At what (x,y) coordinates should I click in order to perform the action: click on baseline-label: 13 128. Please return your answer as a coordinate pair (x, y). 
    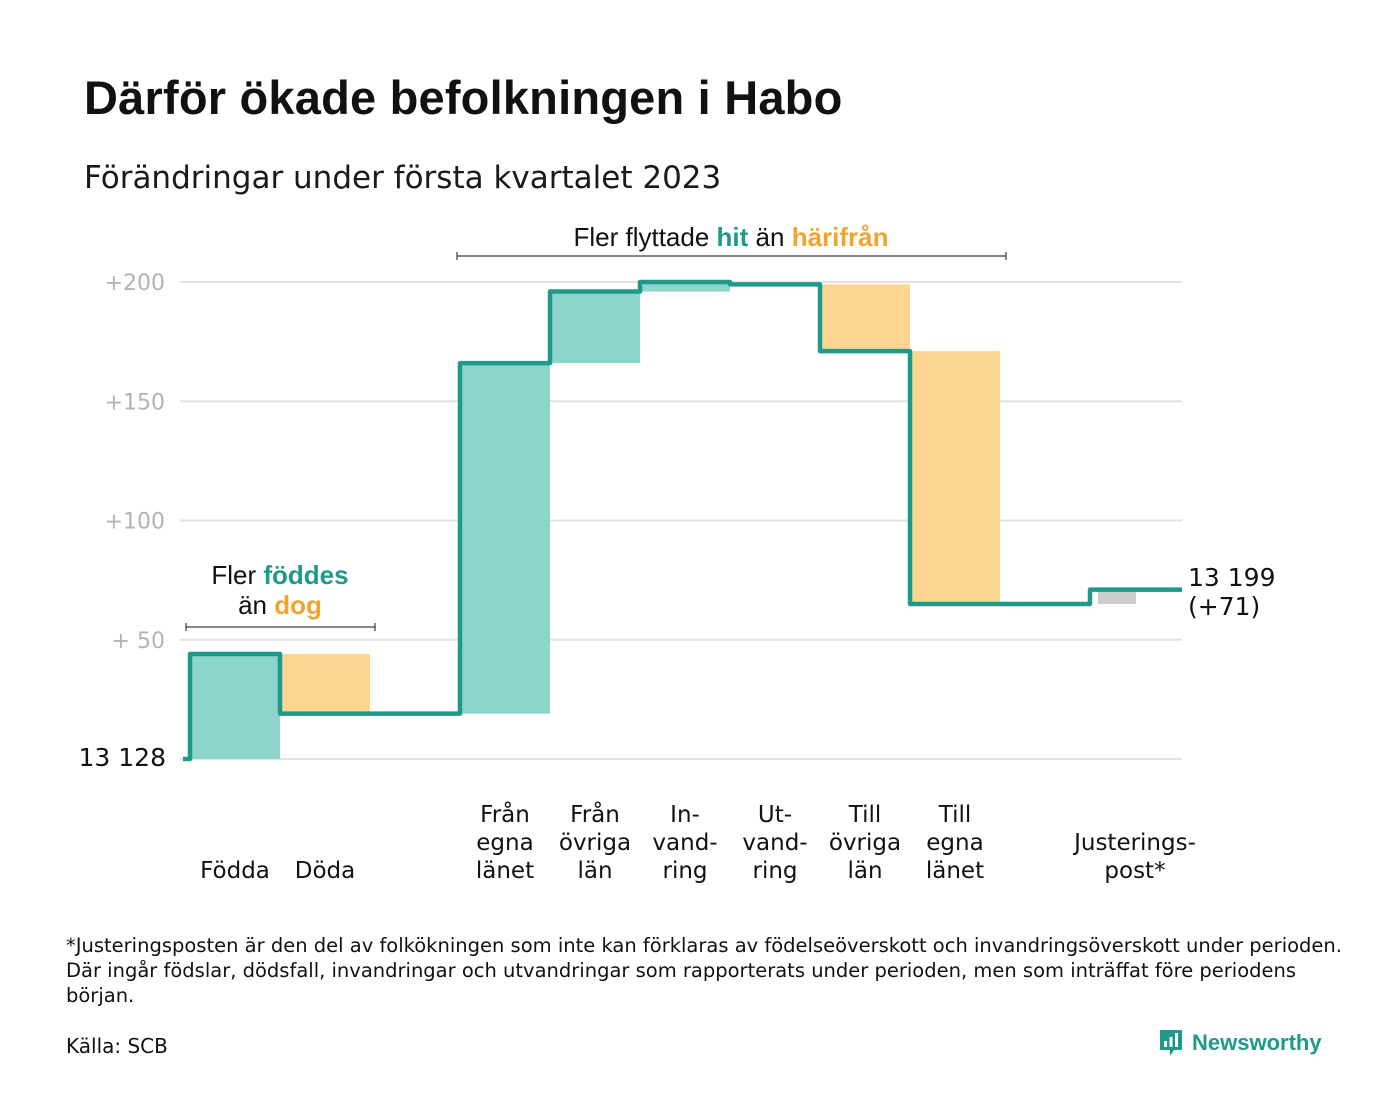
    Looking at the image, I should click on (122, 757).